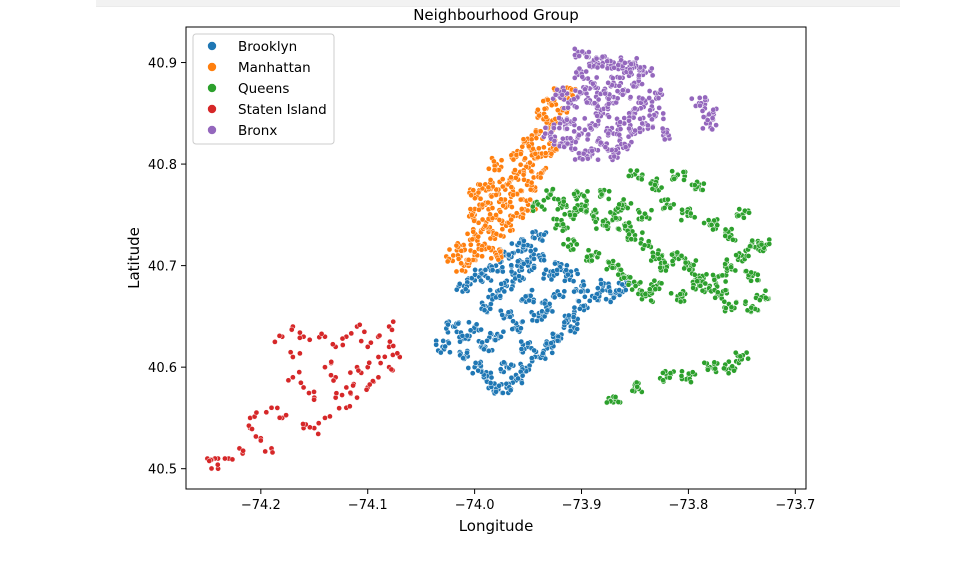 The image size is (960, 564). I want to click on legend-label: Staten Island, so click(282, 110).